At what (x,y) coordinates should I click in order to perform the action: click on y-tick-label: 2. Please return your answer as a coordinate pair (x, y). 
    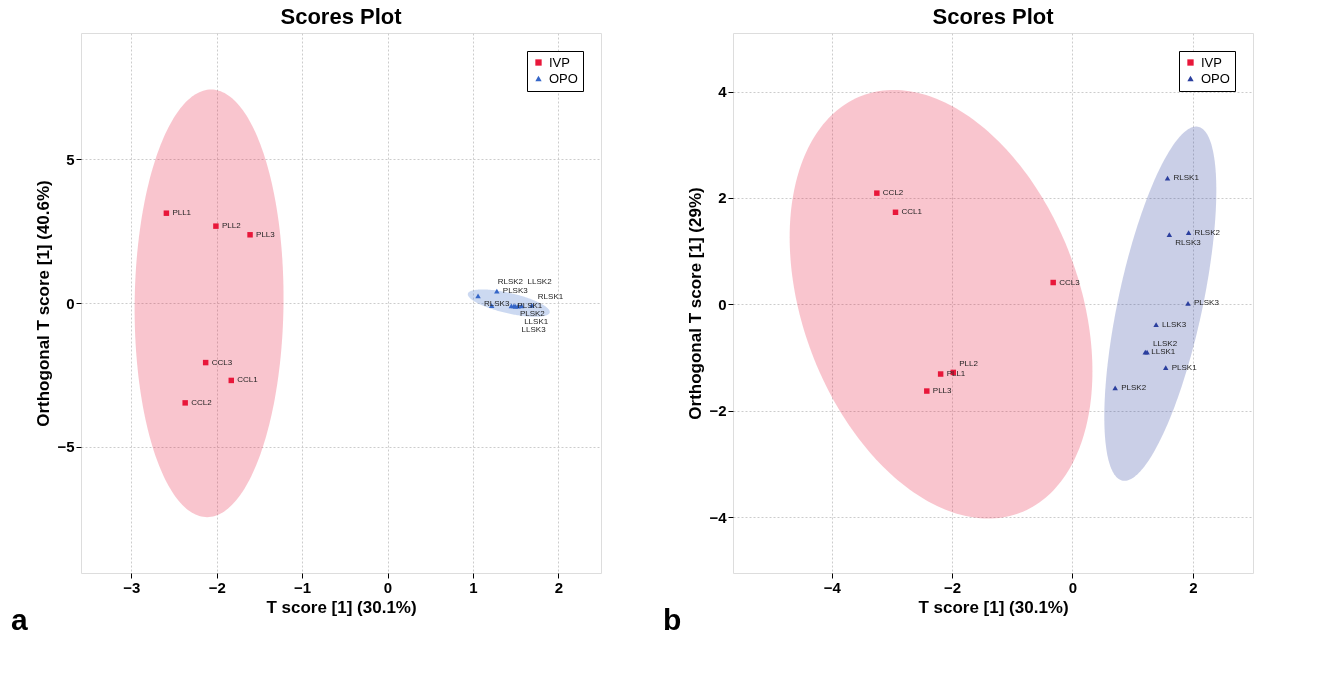
    Looking at the image, I should click on (722, 198).